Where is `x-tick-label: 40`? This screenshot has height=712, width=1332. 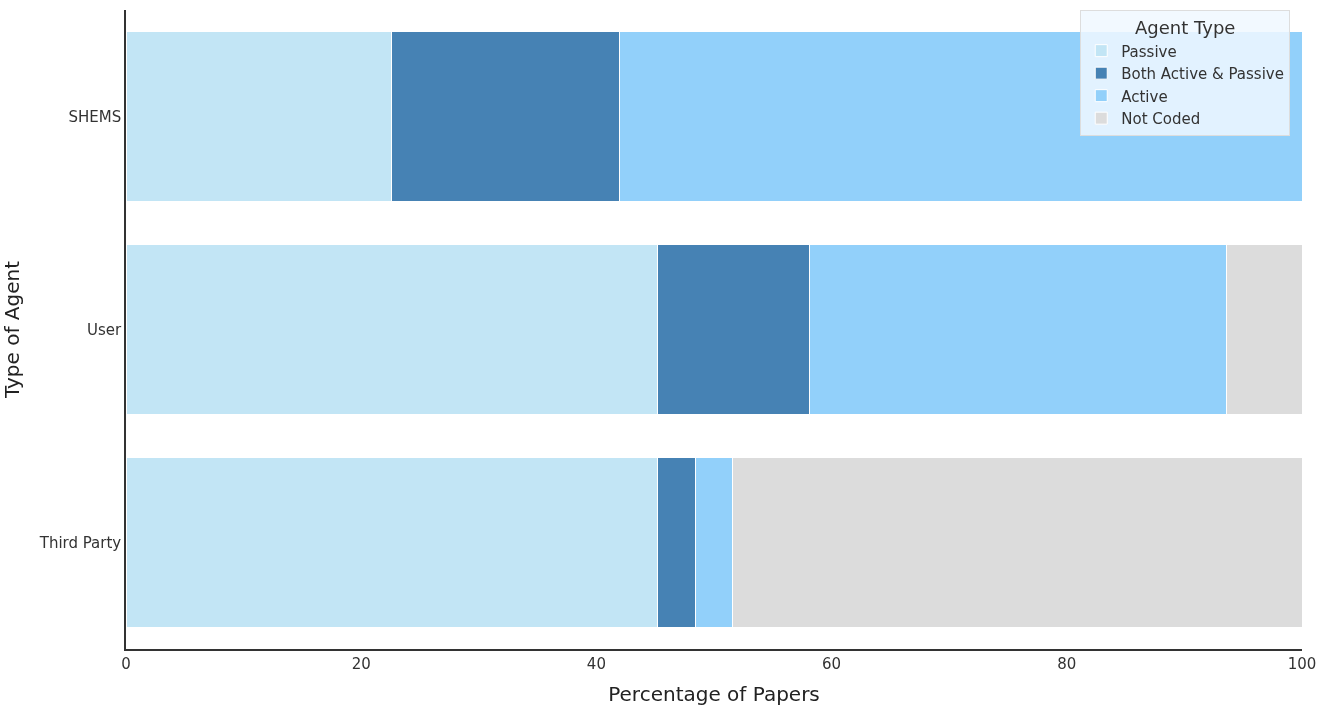
x-tick-label: 40 is located at coordinates (596, 663).